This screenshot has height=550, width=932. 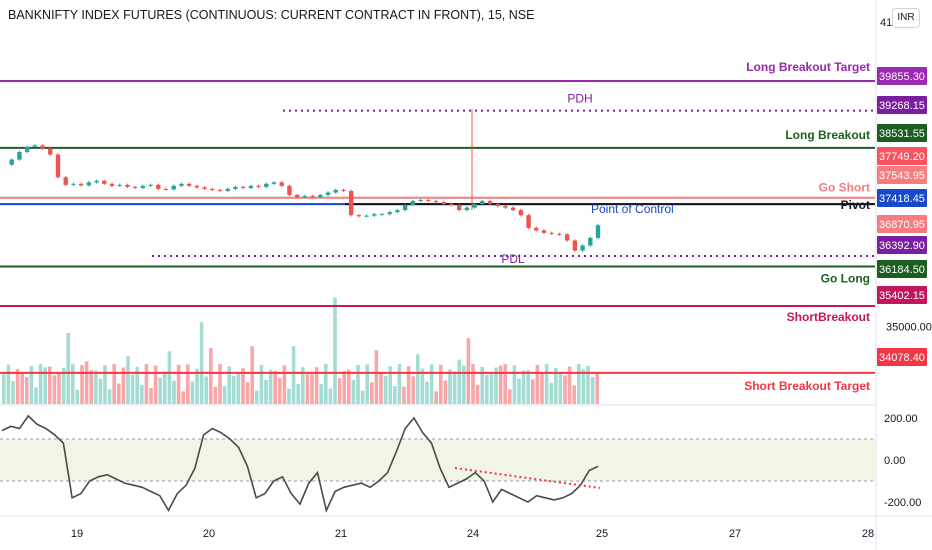 What do you see at coordinates (845, 278) in the screenshot?
I see `level-label-go-long: Go Long` at bounding box center [845, 278].